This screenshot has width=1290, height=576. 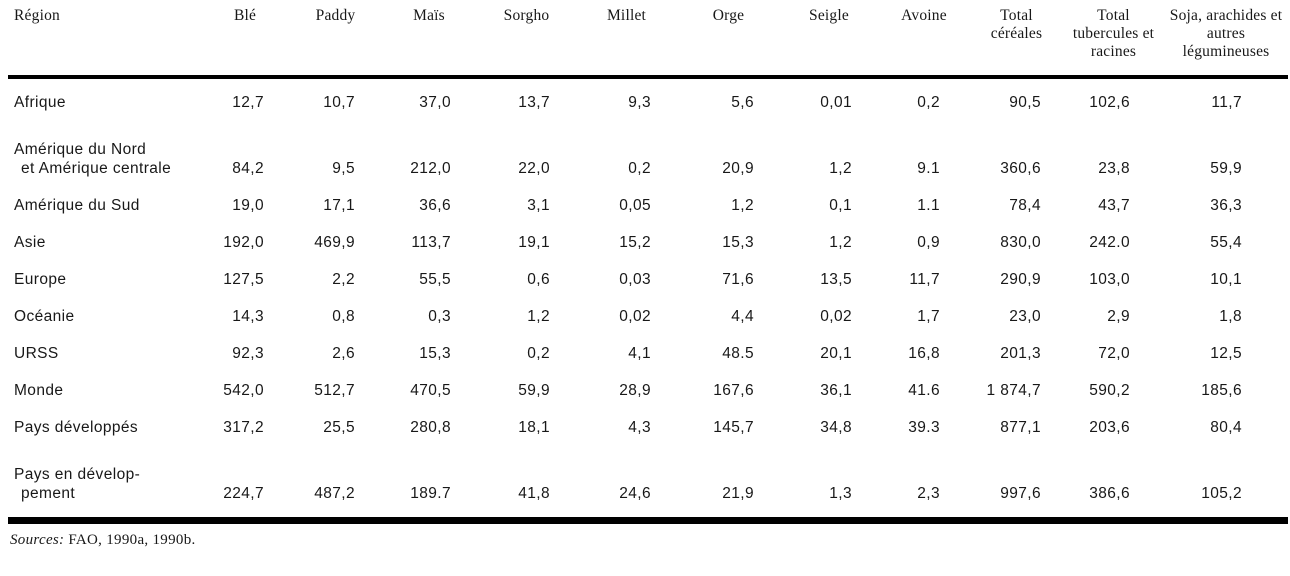 What do you see at coordinates (738, 353) in the screenshot?
I see `value-cell: 48.5` at bounding box center [738, 353].